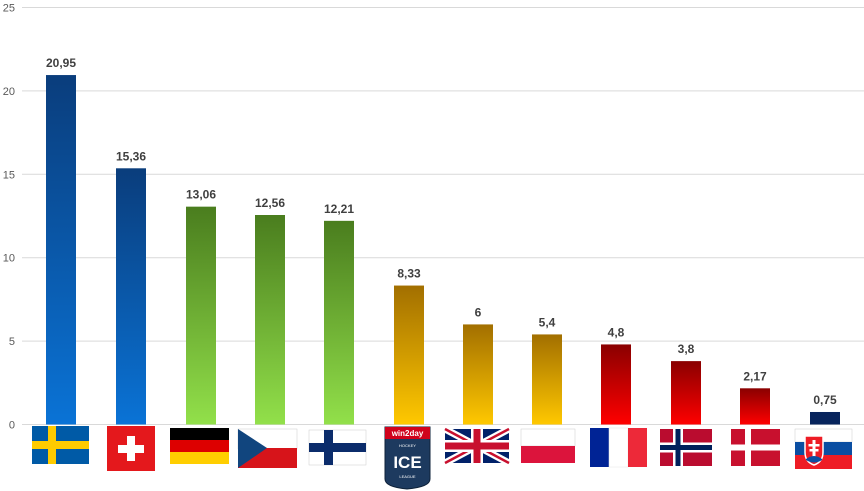 Image resolution: width=864 pixels, height=491 pixels. What do you see at coordinates (755, 376) in the screenshot?
I see `data-label: 2,17` at bounding box center [755, 376].